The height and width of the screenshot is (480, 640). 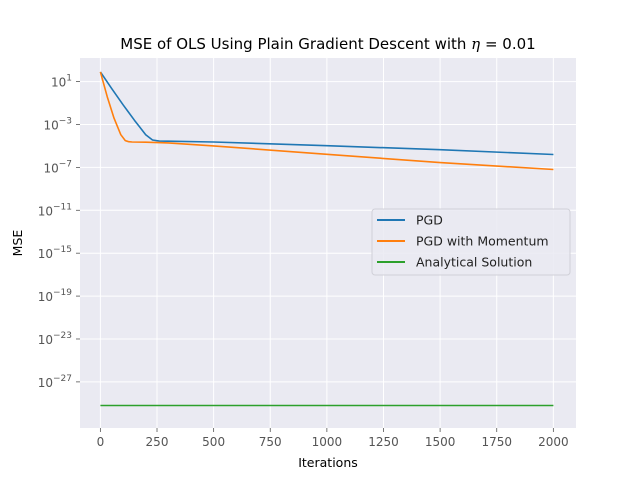 I want to click on y-tick-label: 10⁻³, so click(x=57, y=124).